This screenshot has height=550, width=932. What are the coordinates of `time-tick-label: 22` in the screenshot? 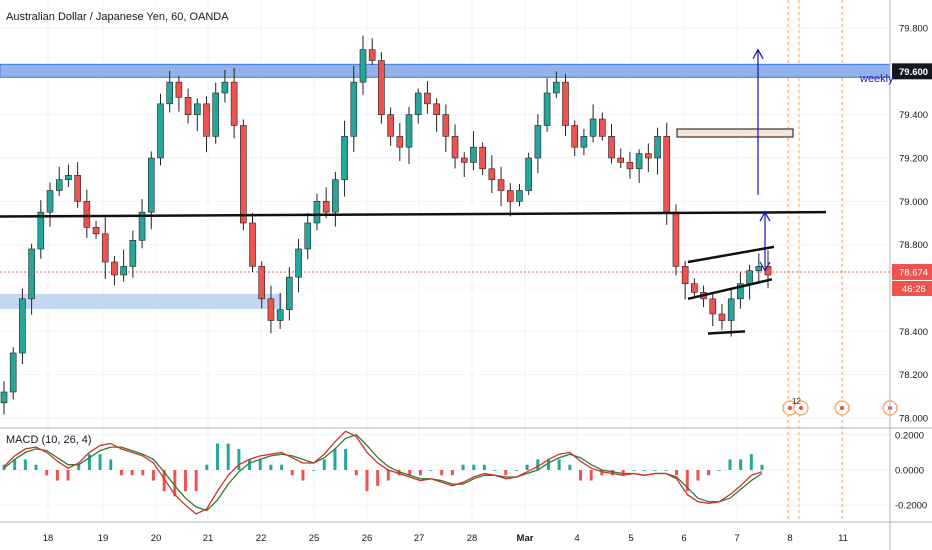 It's located at (261, 538).